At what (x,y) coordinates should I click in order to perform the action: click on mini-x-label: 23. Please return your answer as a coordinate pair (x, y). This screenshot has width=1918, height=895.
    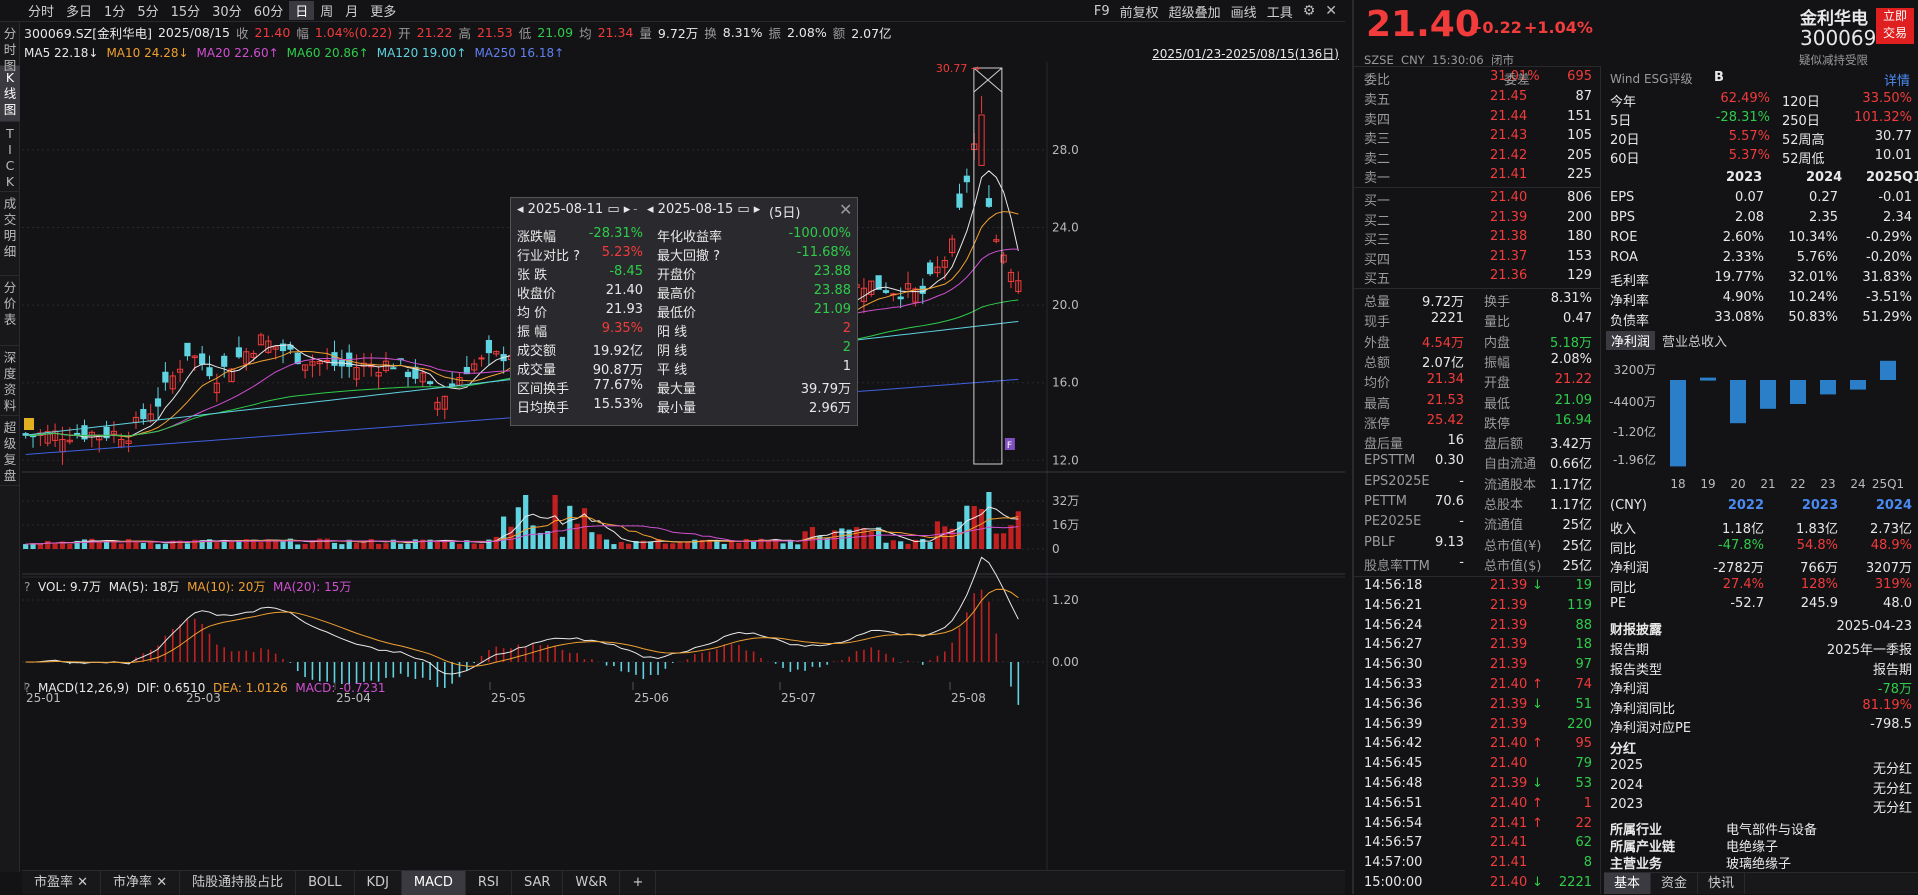
    Looking at the image, I should click on (1827, 483).